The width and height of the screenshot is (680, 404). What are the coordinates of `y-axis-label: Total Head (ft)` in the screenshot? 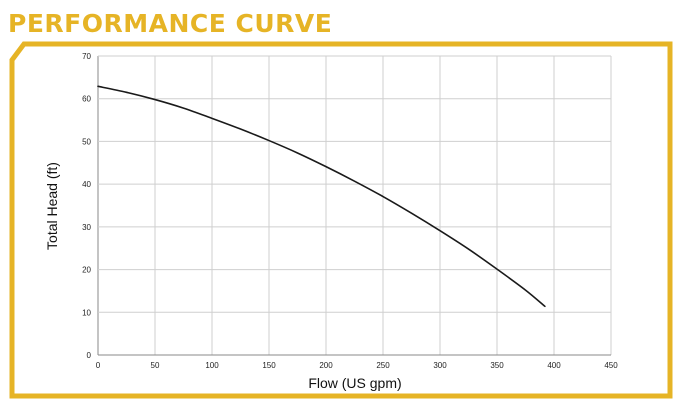 It's located at (52, 206).